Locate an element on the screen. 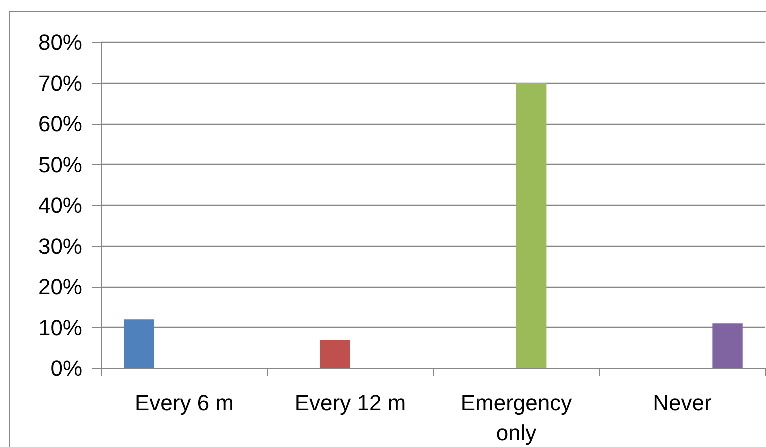 The image size is (766, 447). y-tick-label: 30% is located at coordinates (60, 246).